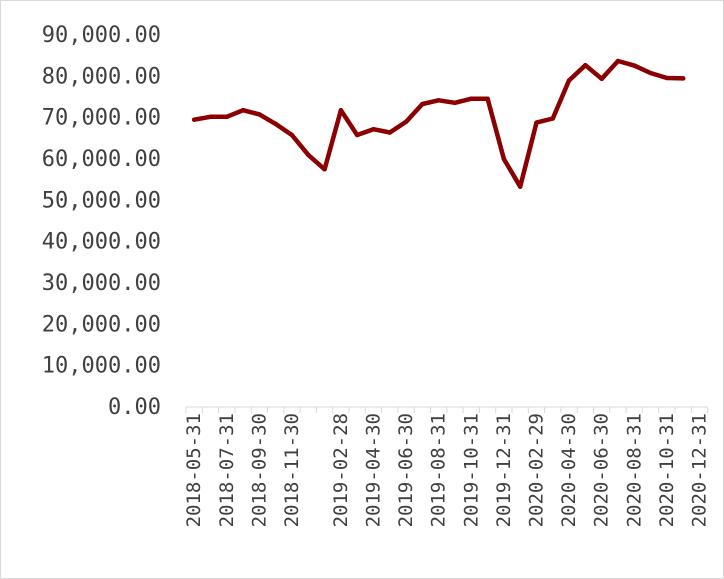 This screenshot has width=724, height=579. What do you see at coordinates (101, 242) in the screenshot?
I see `y-tick-label: 40,000.00` at bounding box center [101, 242].